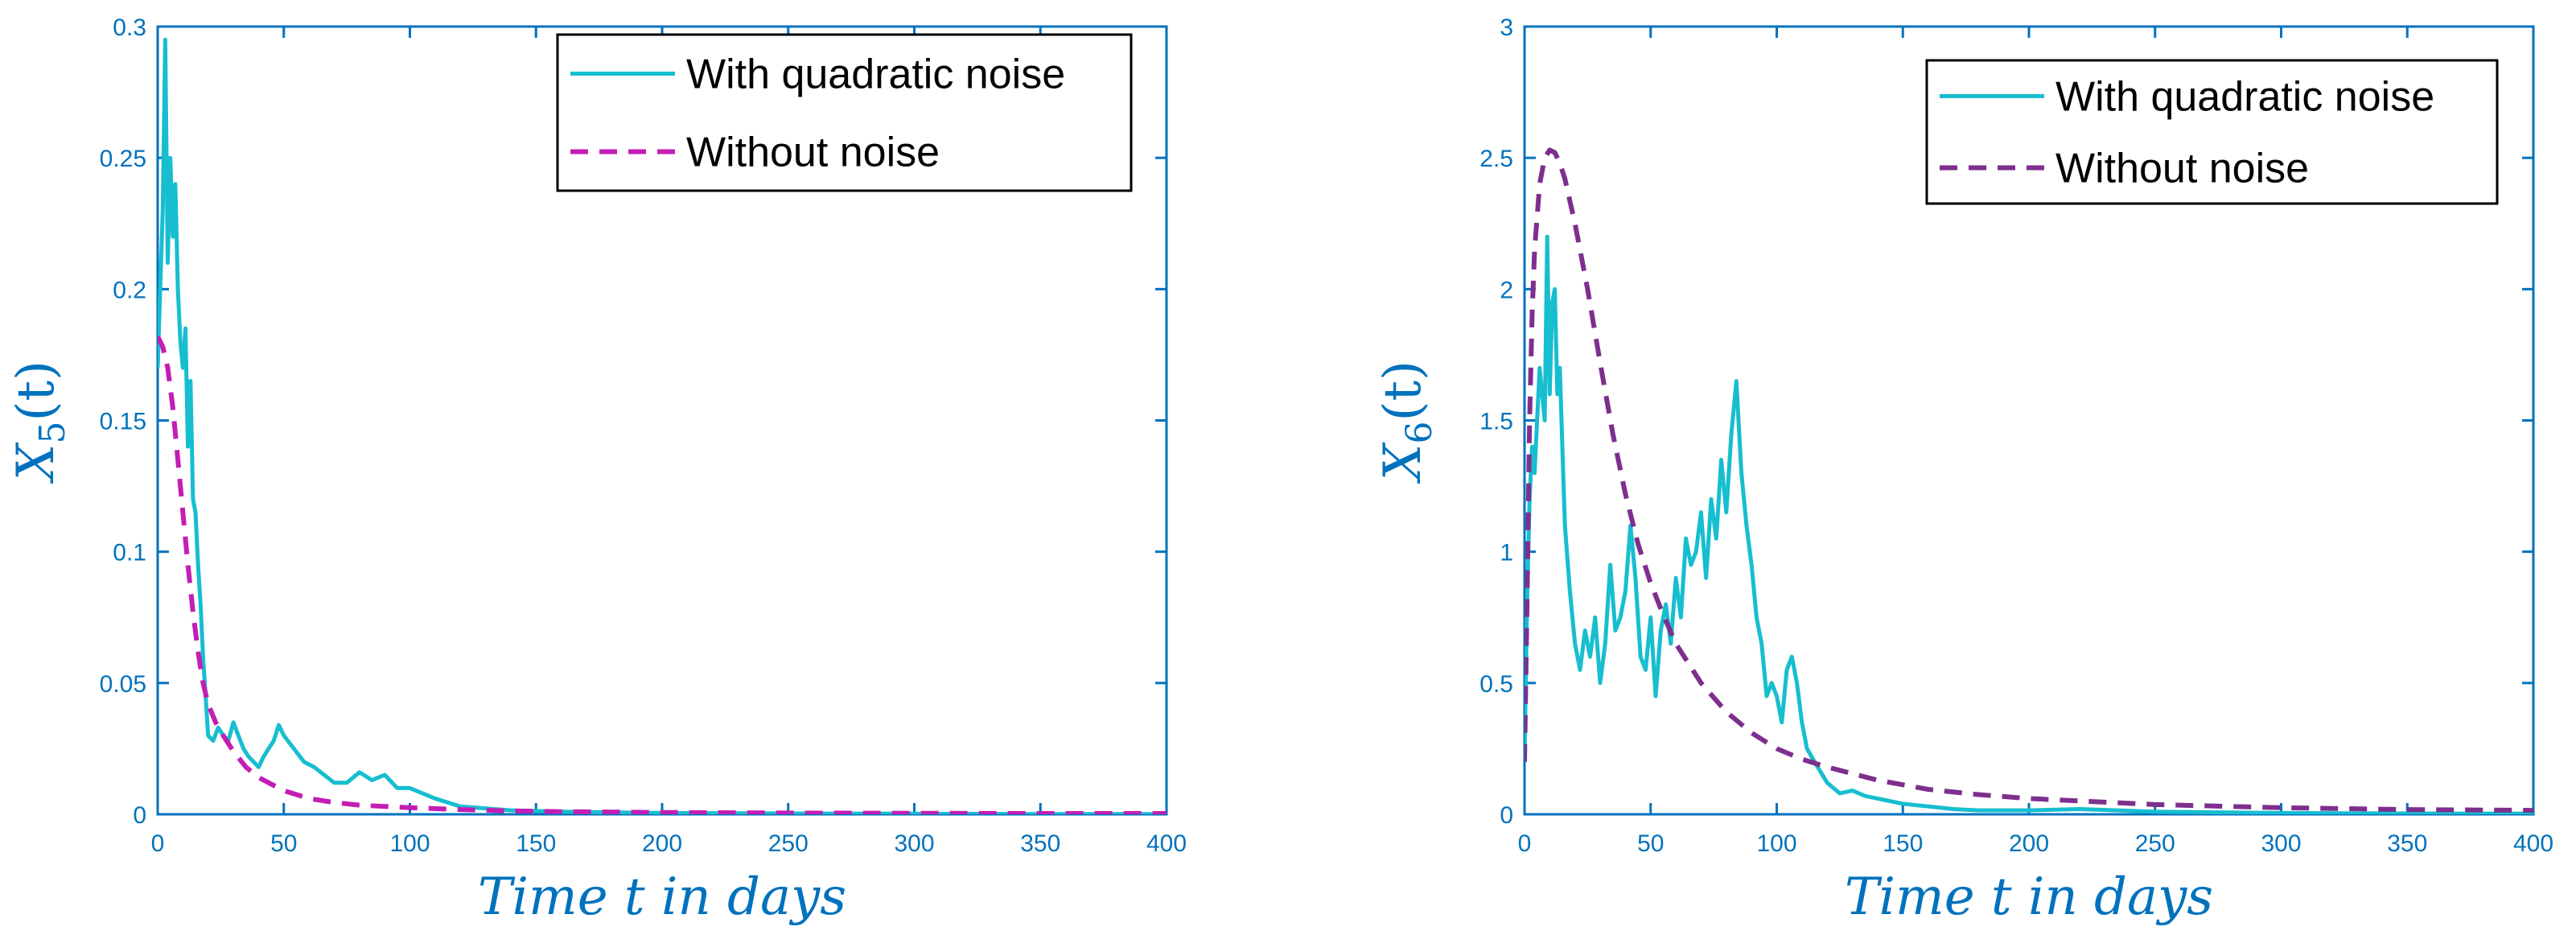 Image resolution: width=2576 pixels, height=935 pixels. What do you see at coordinates (1506, 27) in the screenshot?
I see `y-tick-label: 3` at bounding box center [1506, 27].